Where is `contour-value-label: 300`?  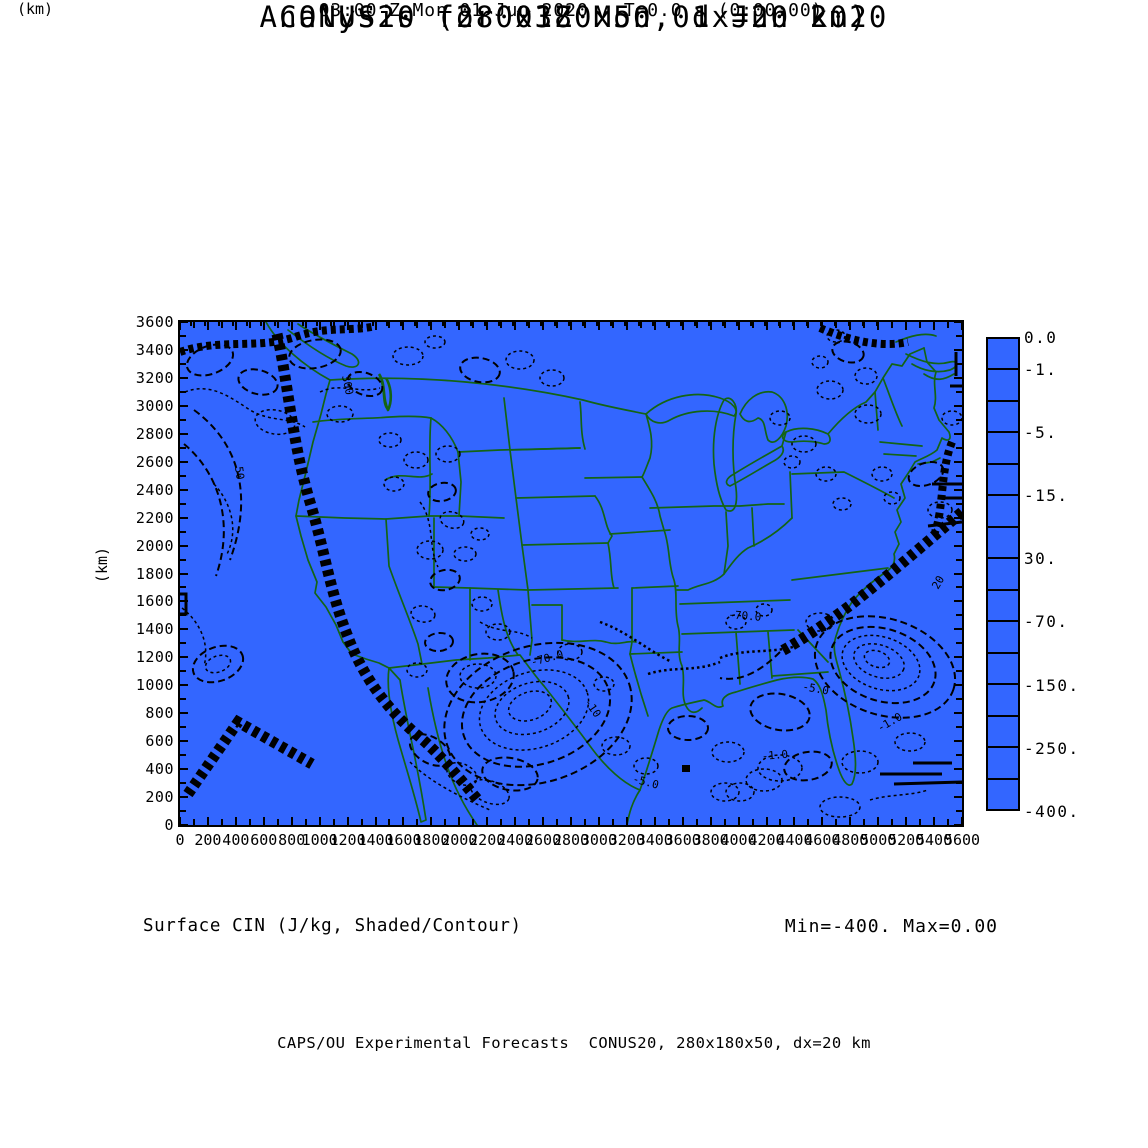
contour-value-label: 300 is located at coordinates (347, 385).